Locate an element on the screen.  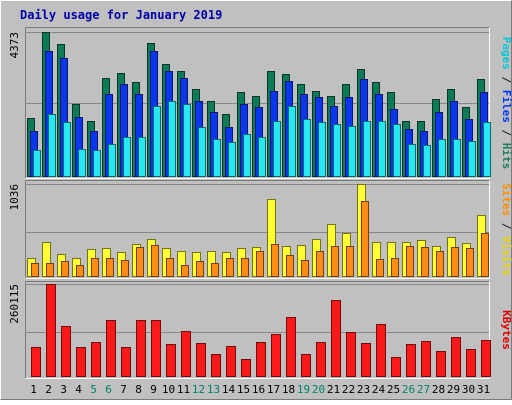
x-tick-label: 1 is located at coordinates (33, 389).